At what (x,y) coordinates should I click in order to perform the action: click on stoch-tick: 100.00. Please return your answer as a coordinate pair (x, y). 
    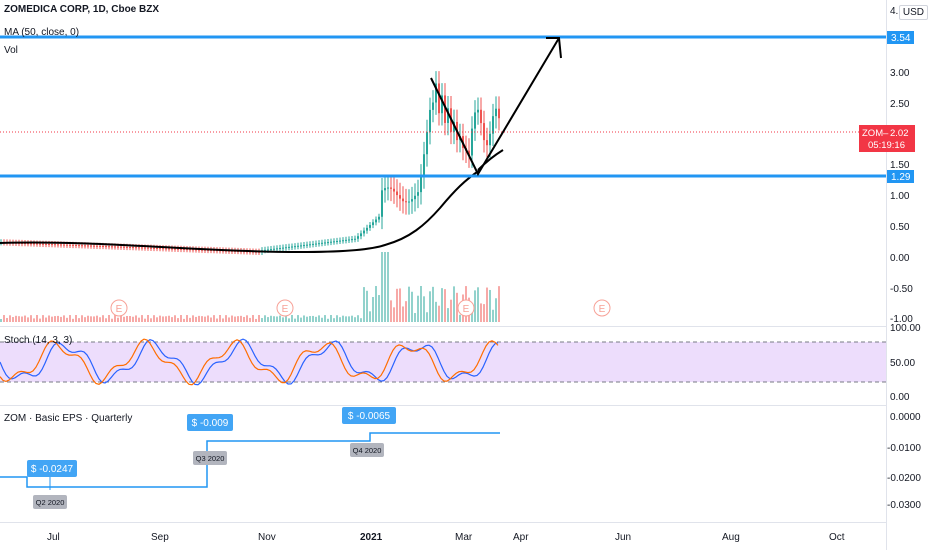
    Looking at the image, I should click on (905, 328).